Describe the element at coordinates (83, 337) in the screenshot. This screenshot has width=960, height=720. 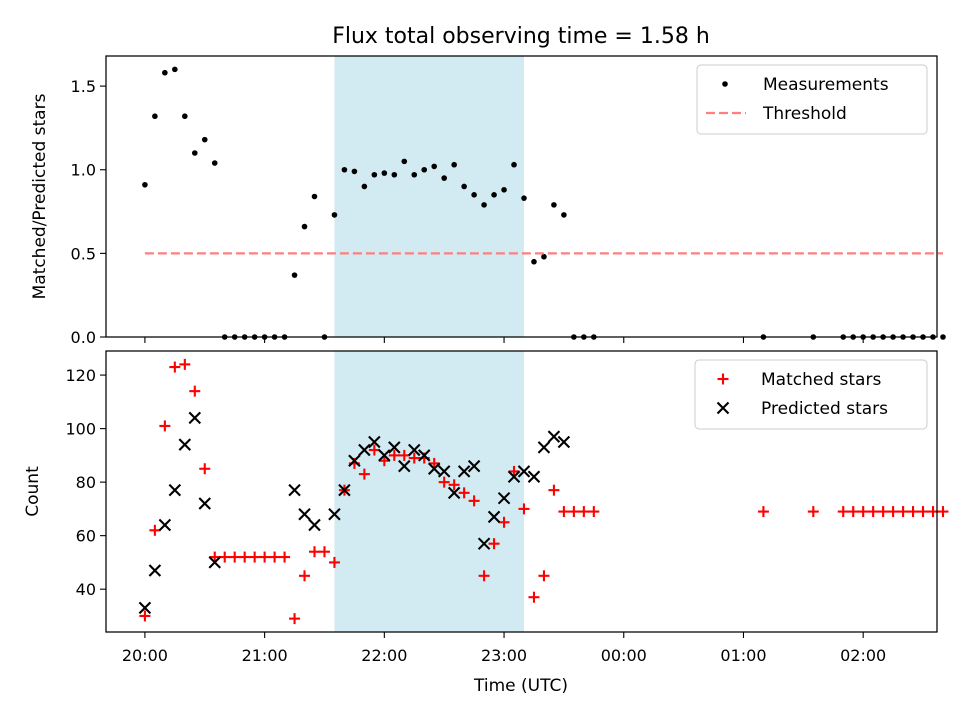
I see `y-tick-label: 0.0` at that location.